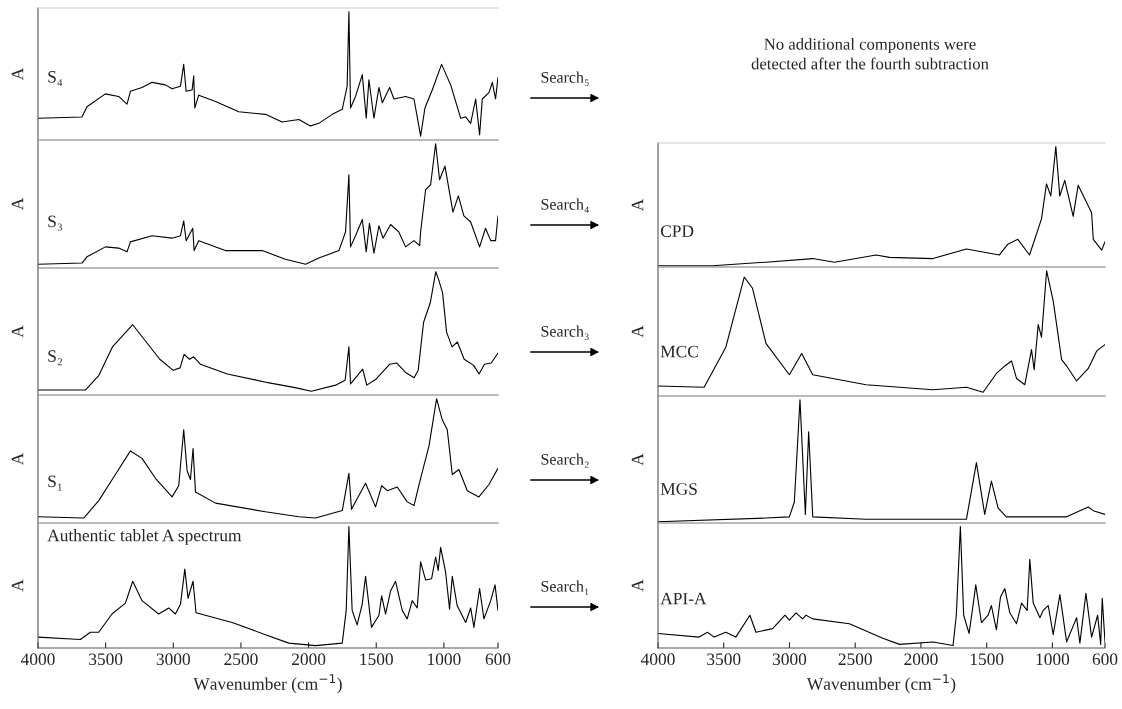 This screenshot has width=1122, height=709. What do you see at coordinates (565, 332) in the screenshot?
I see `text: Search₃` at bounding box center [565, 332].